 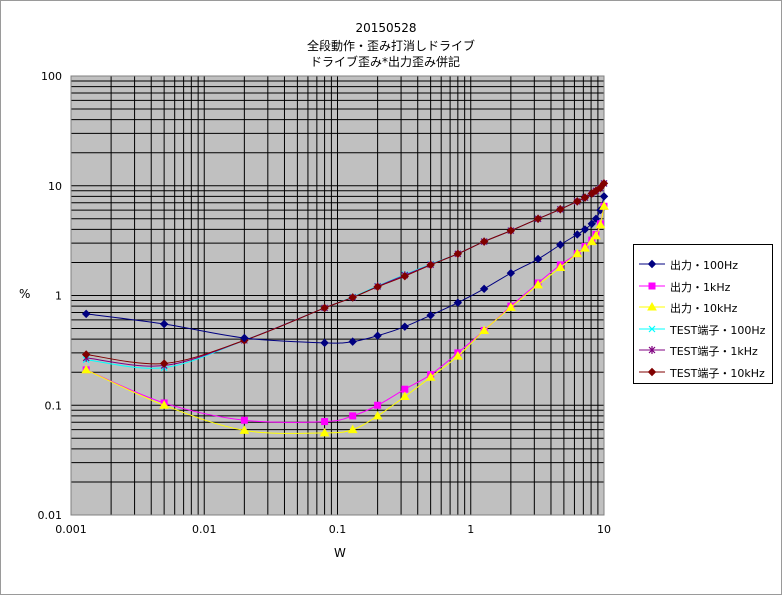 I want to click on y-tick-label: 0.01, so click(x=50, y=515).